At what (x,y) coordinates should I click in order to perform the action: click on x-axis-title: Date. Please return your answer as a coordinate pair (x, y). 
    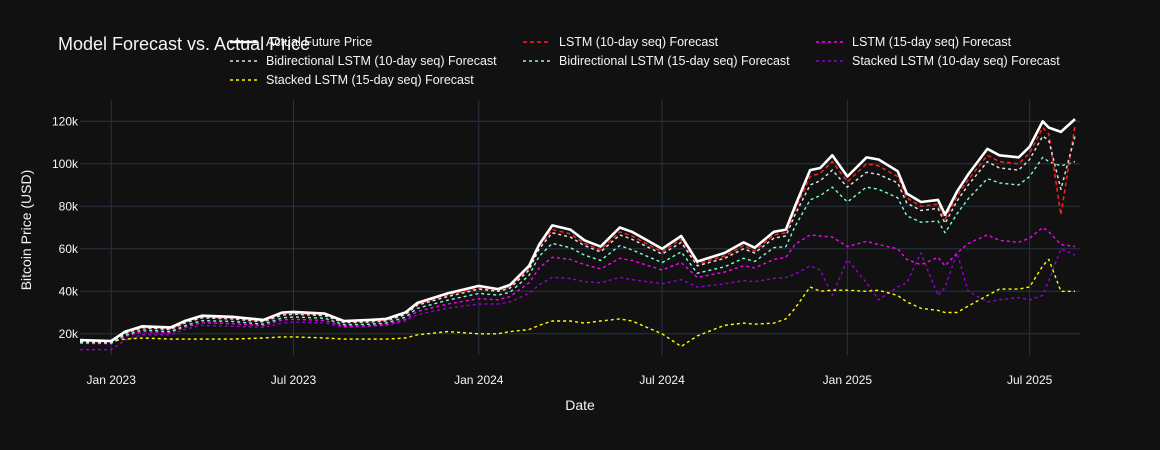
    Looking at the image, I should click on (580, 405).